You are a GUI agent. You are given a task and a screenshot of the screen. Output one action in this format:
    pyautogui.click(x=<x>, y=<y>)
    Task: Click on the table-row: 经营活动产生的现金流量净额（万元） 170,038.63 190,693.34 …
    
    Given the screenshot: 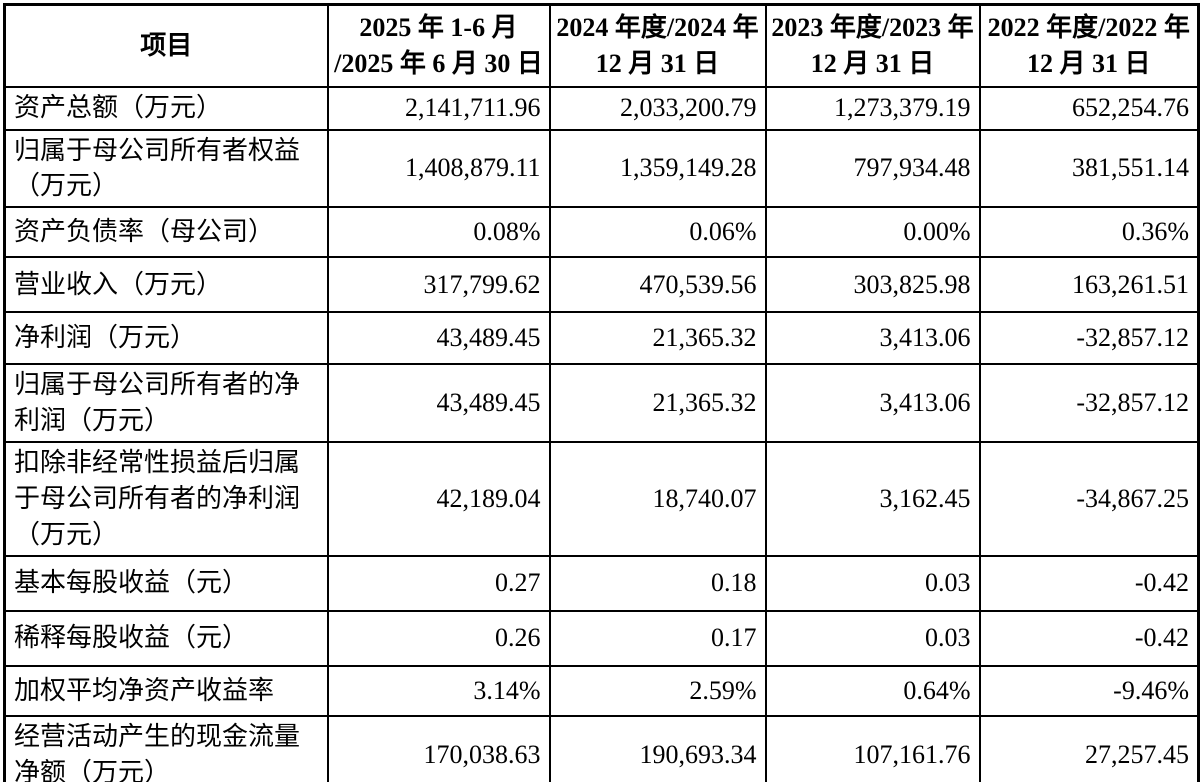 What is the action you would take?
    pyautogui.click(x=601, y=748)
    